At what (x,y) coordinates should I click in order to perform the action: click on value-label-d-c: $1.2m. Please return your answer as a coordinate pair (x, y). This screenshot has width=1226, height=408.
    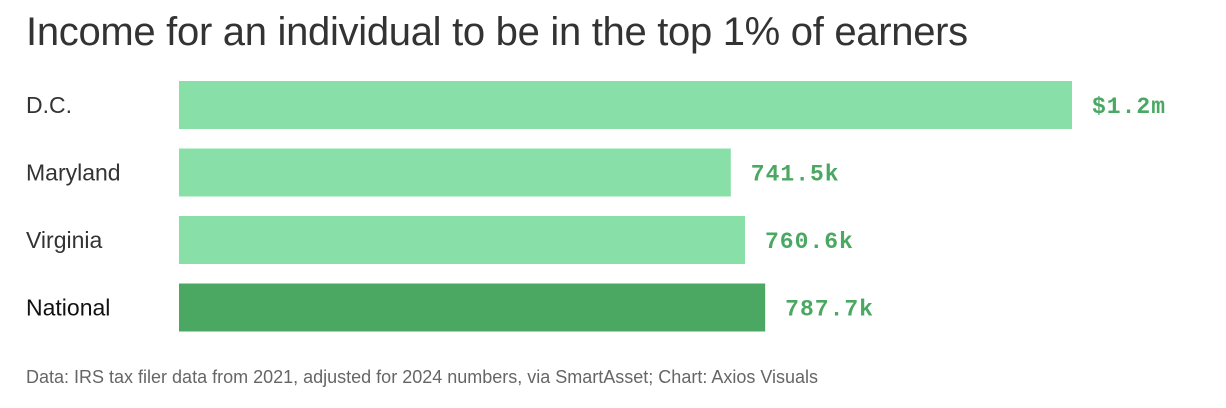
    Looking at the image, I should click on (1129, 107).